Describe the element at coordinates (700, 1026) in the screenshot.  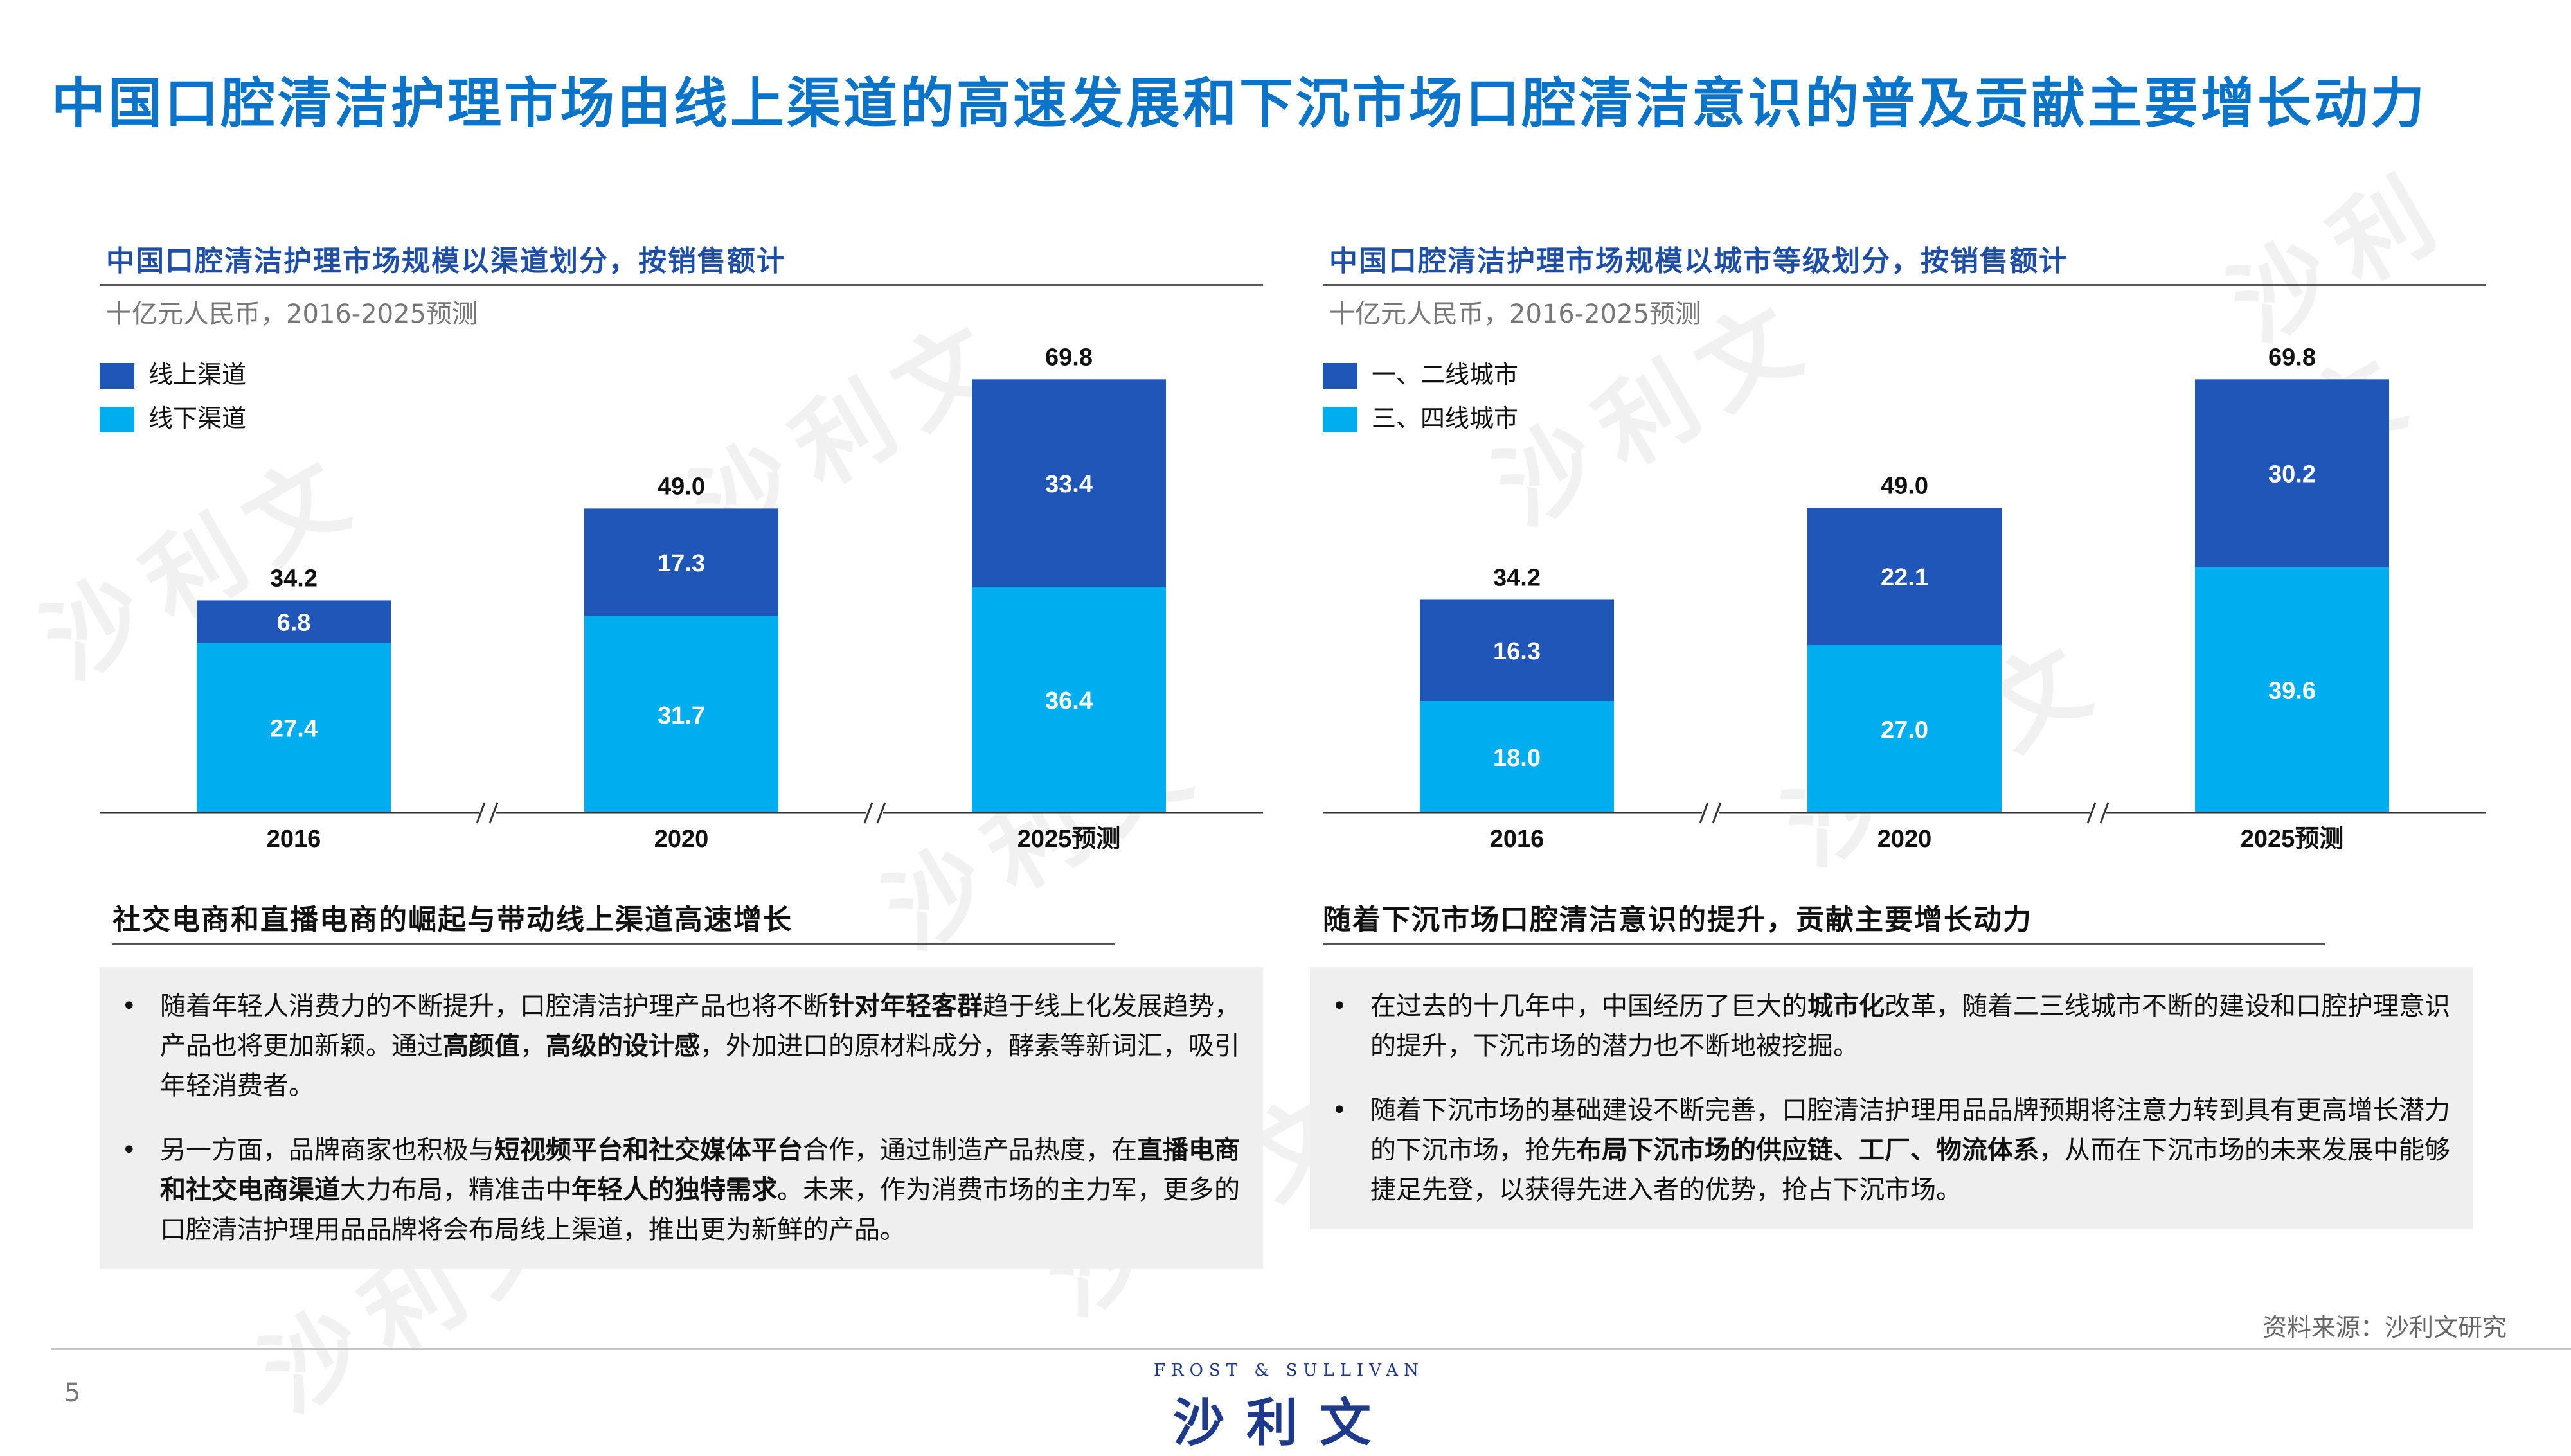
I see `bullet-text: 趋于线上化发展趋势，产品也将更加新颖。通过` at that location.